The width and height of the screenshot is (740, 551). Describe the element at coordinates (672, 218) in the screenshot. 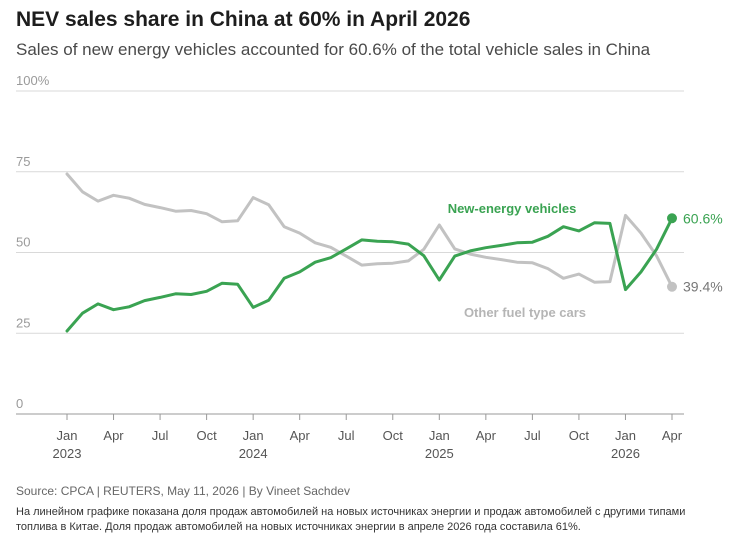

I see `nev-end-point` at that location.